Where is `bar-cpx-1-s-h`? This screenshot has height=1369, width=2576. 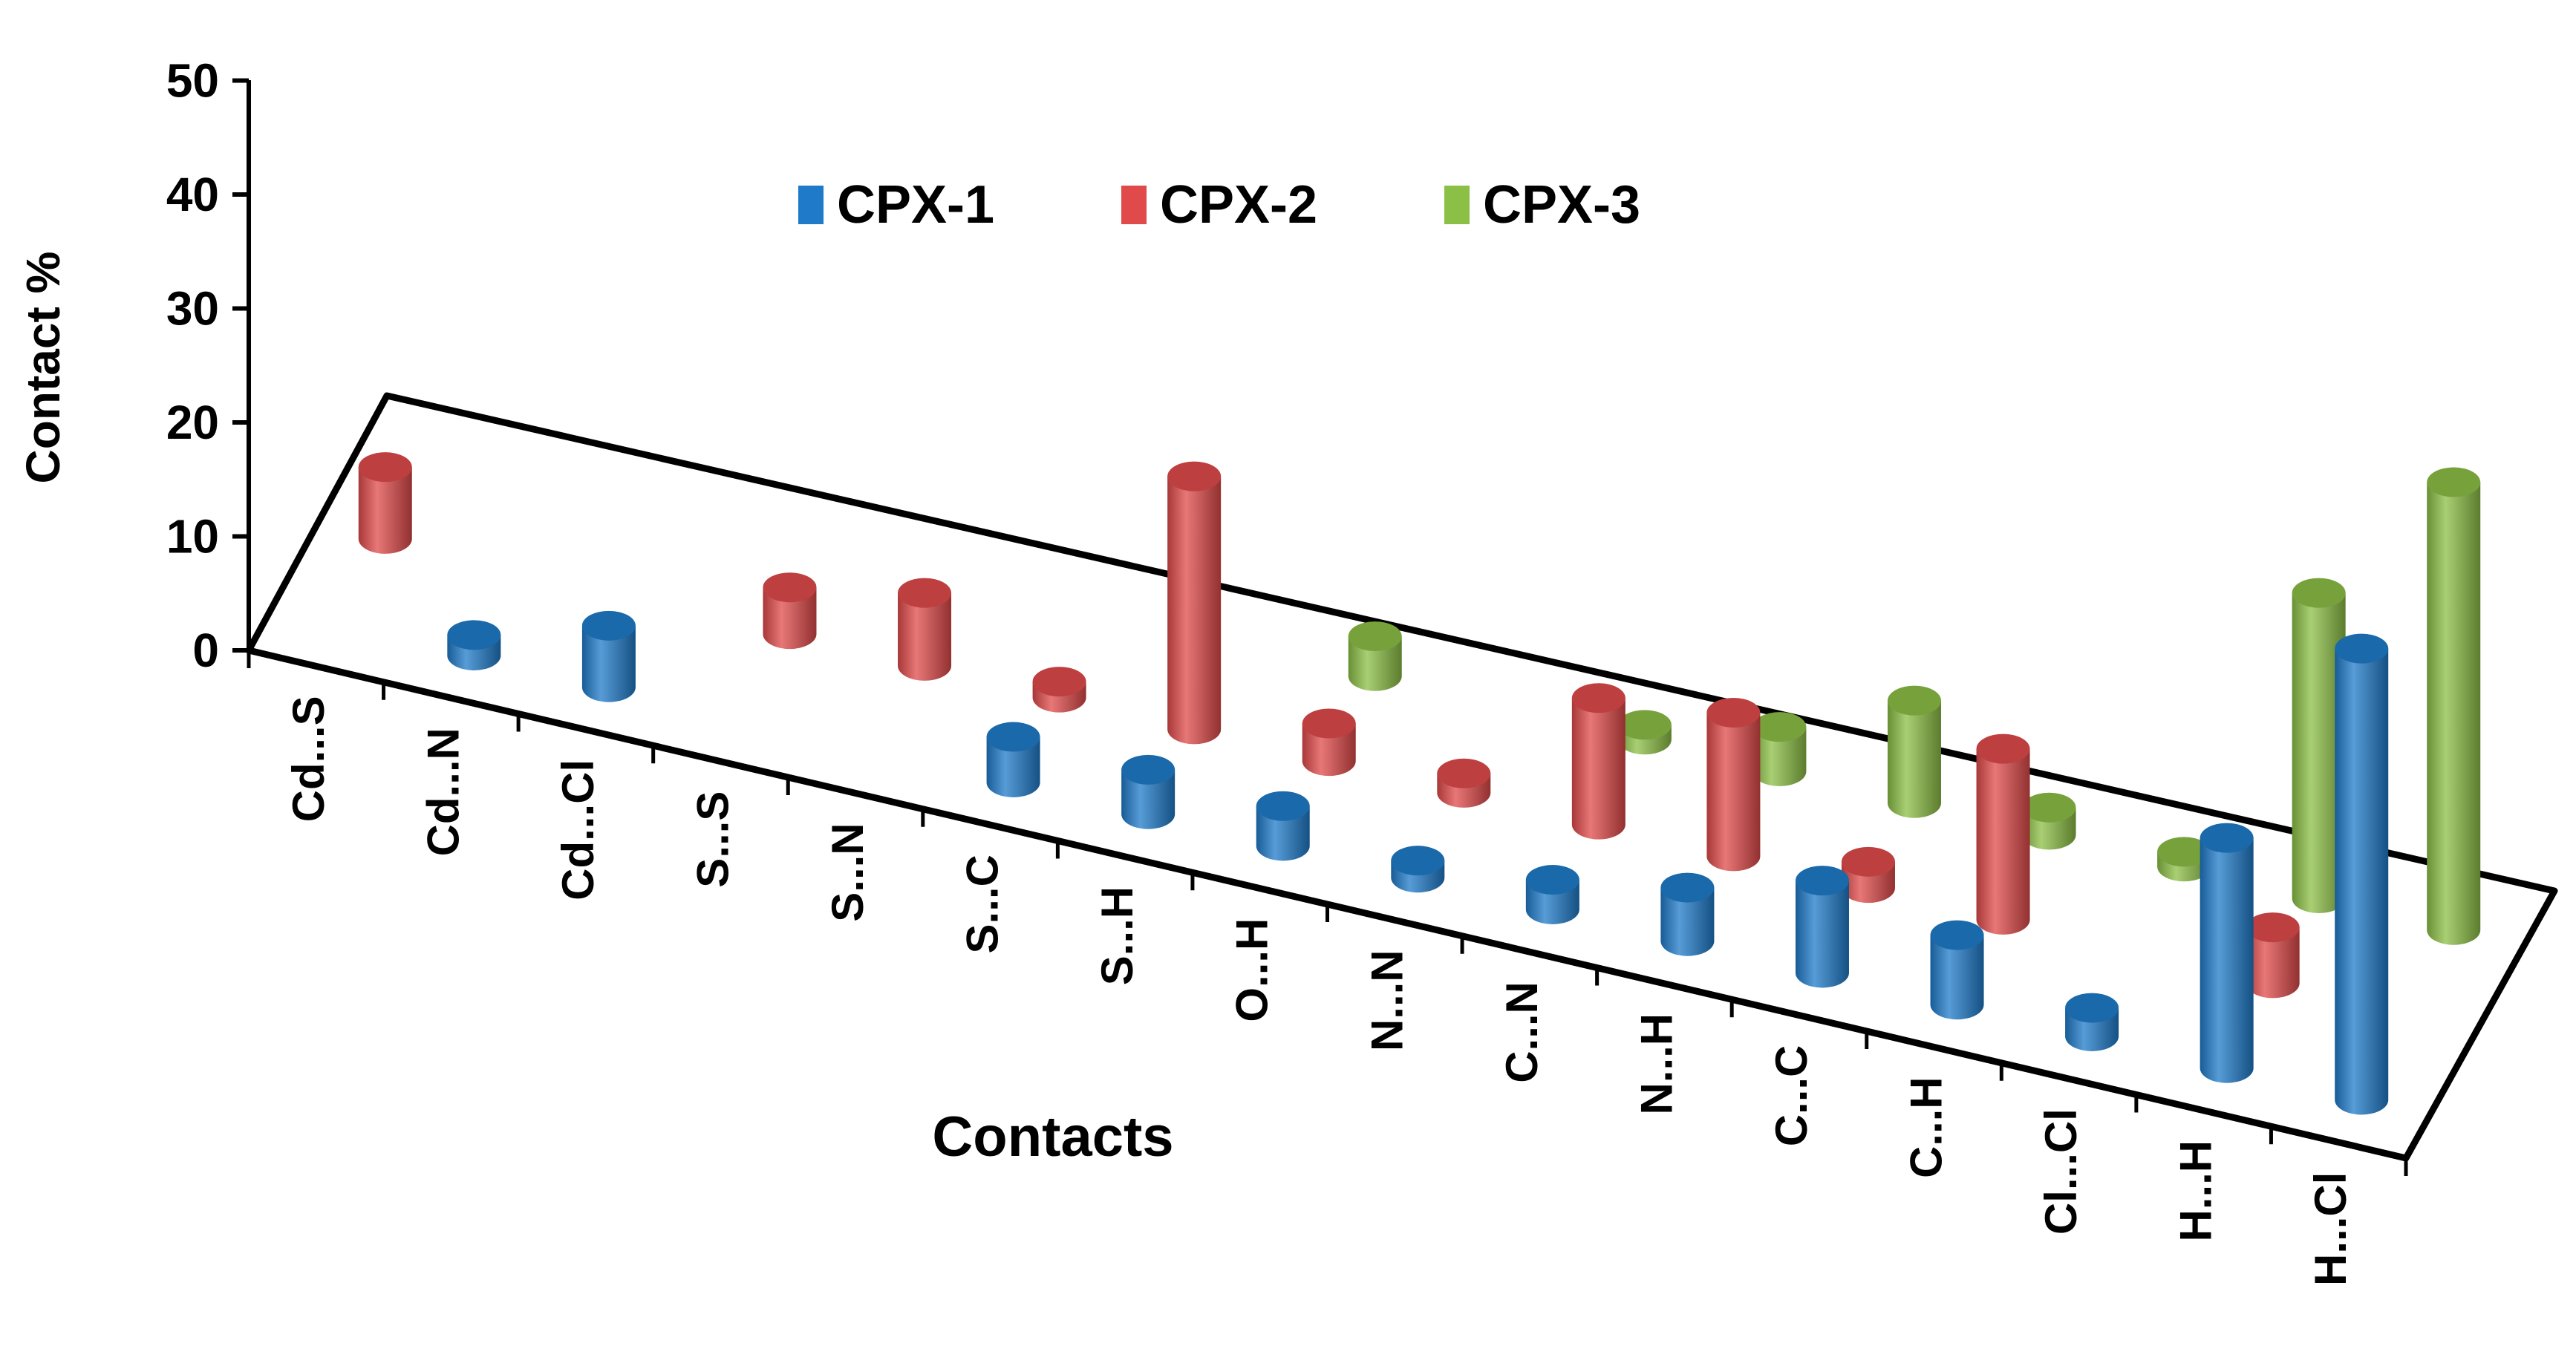
bar-cpx-1-s-h is located at coordinates (1148, 791).